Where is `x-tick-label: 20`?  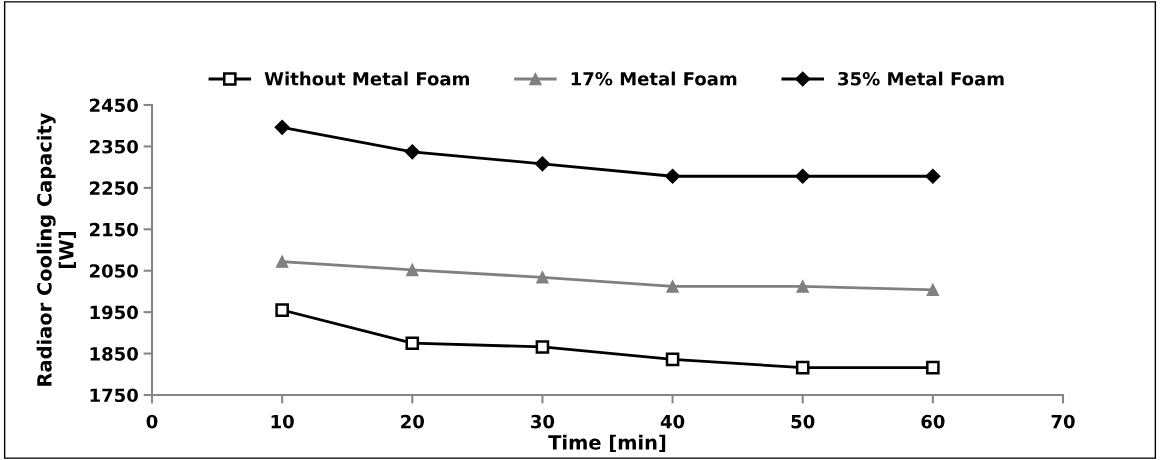
x-tick-label: 20 is located at coordinates (412, 421).